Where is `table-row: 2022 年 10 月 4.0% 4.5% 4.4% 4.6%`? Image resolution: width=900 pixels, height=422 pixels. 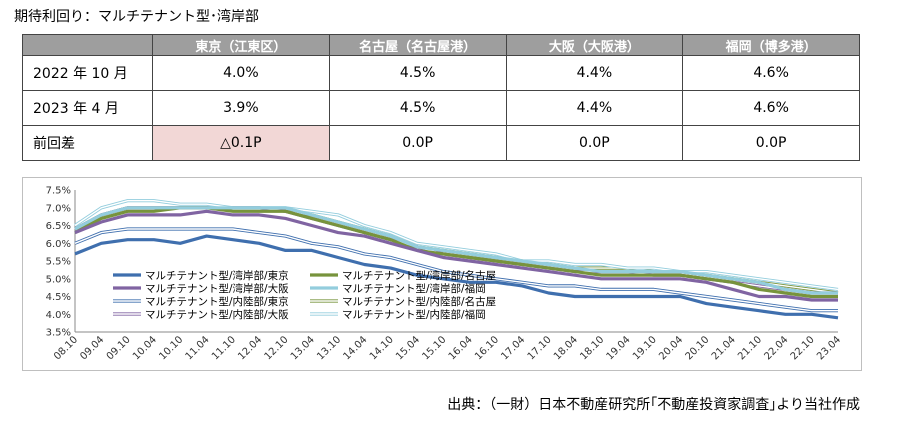 table-row: 2022 年 10 月 4.0% 4.5% 4.4% 4.6% is located at coordinates (441, 73).